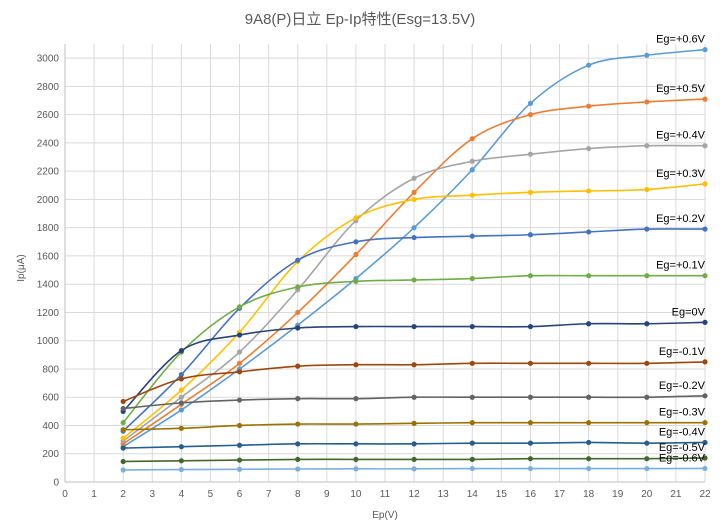  I want to click on series-label: Eg=+0.1V, so click(681, 266).